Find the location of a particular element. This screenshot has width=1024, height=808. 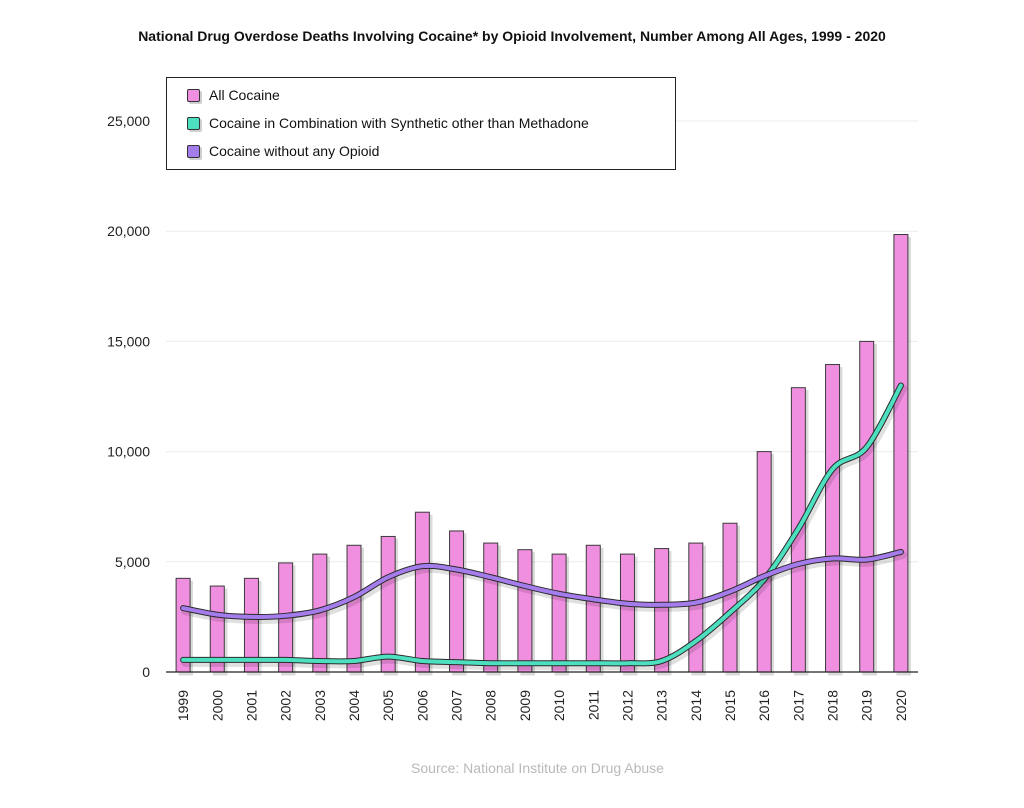

x-tick-label: 2001 is located at coordinates (251, 705).